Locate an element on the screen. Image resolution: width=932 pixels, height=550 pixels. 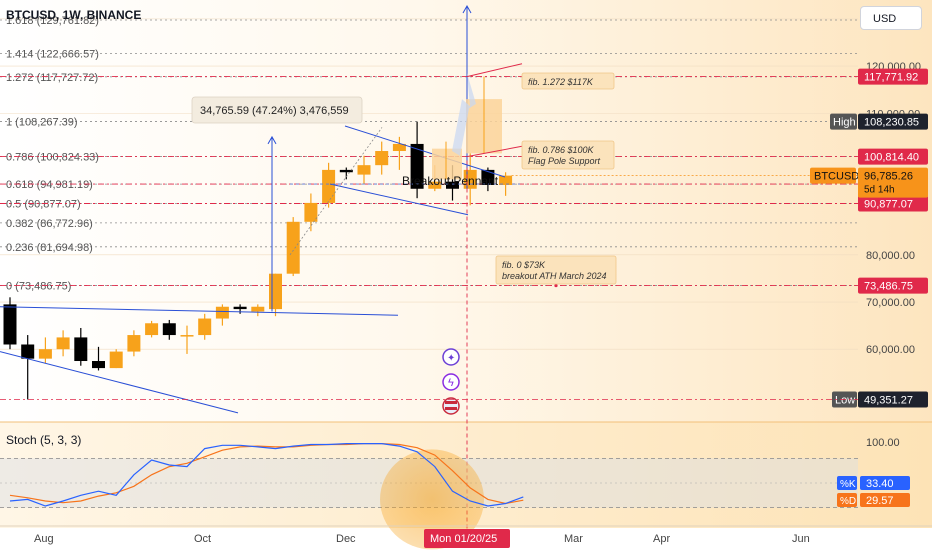
target-arrowhead is located at coordinates (467, 9).